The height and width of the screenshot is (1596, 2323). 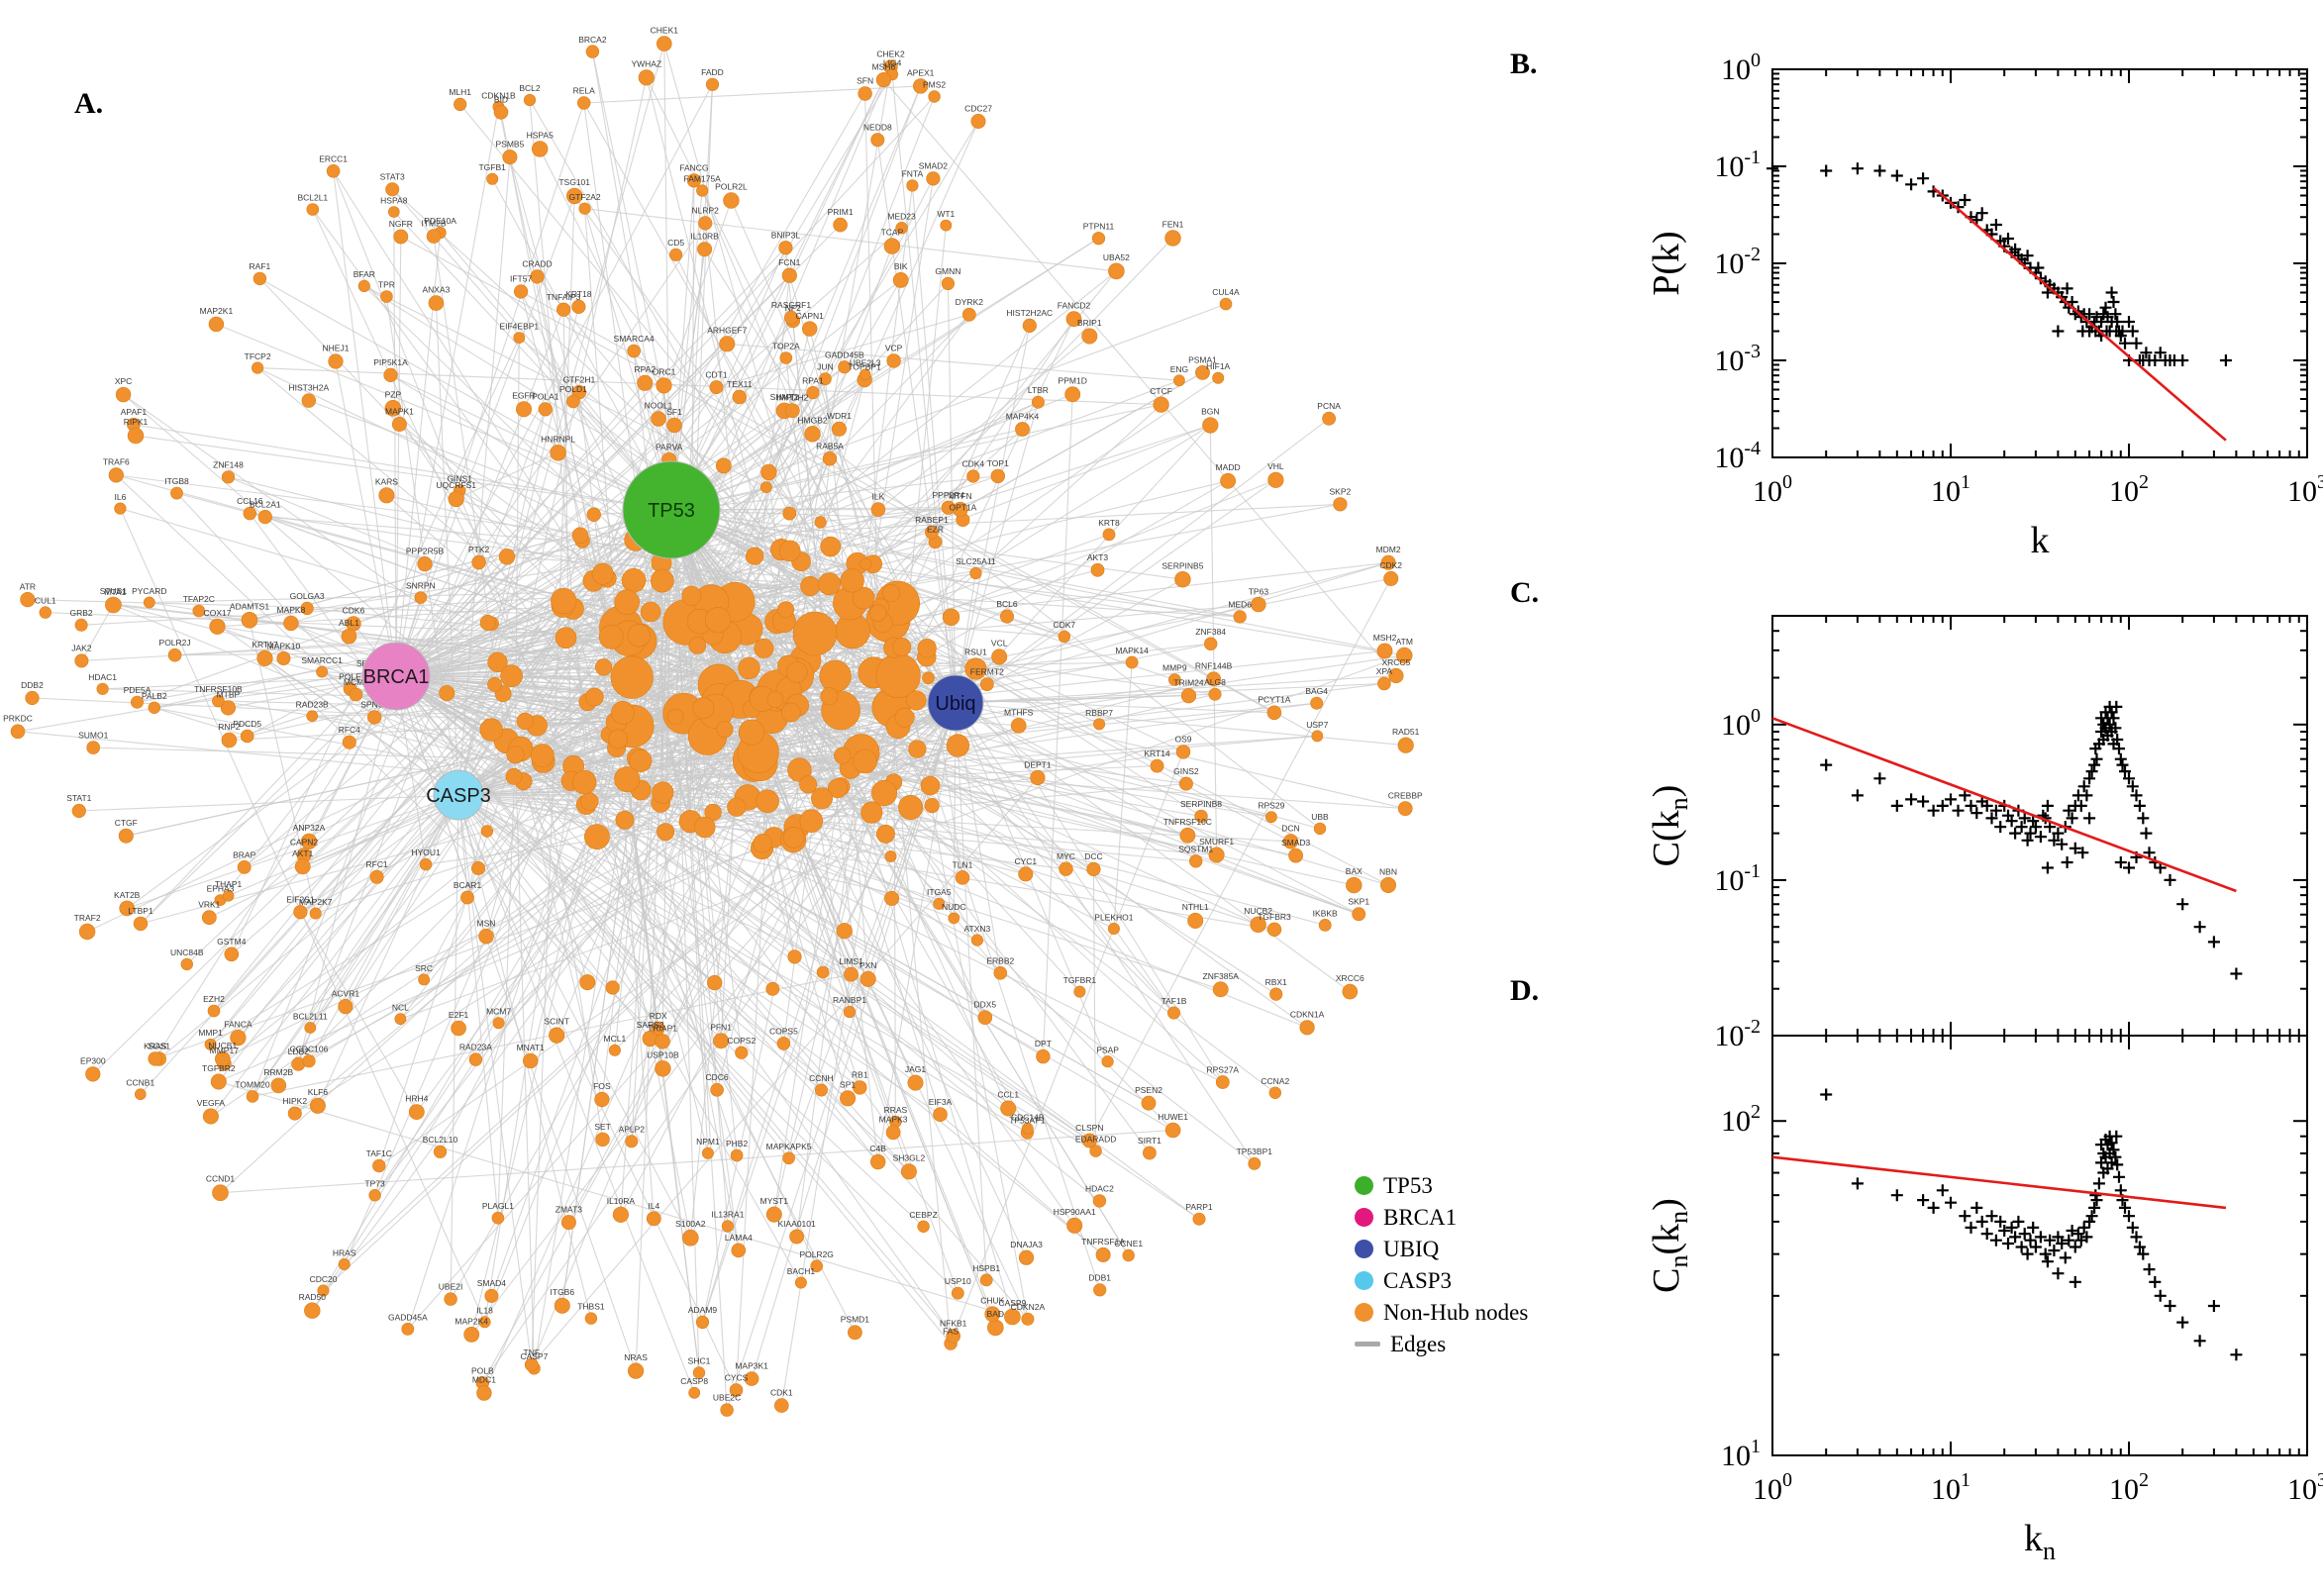 What do you see at coordinates (849, 1000) in the screenshot?
I see `svg-text: RANBP1` at bounding box center [849, 1000].